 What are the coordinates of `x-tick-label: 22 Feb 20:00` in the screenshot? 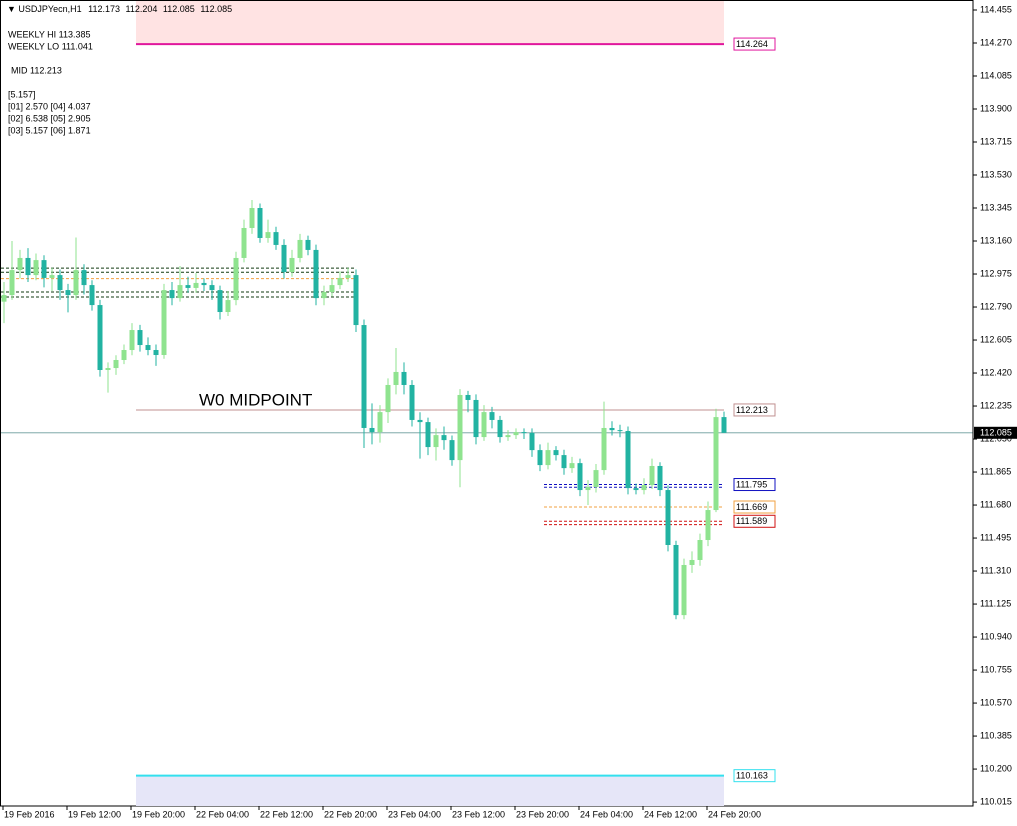 It's located at (350, 814).